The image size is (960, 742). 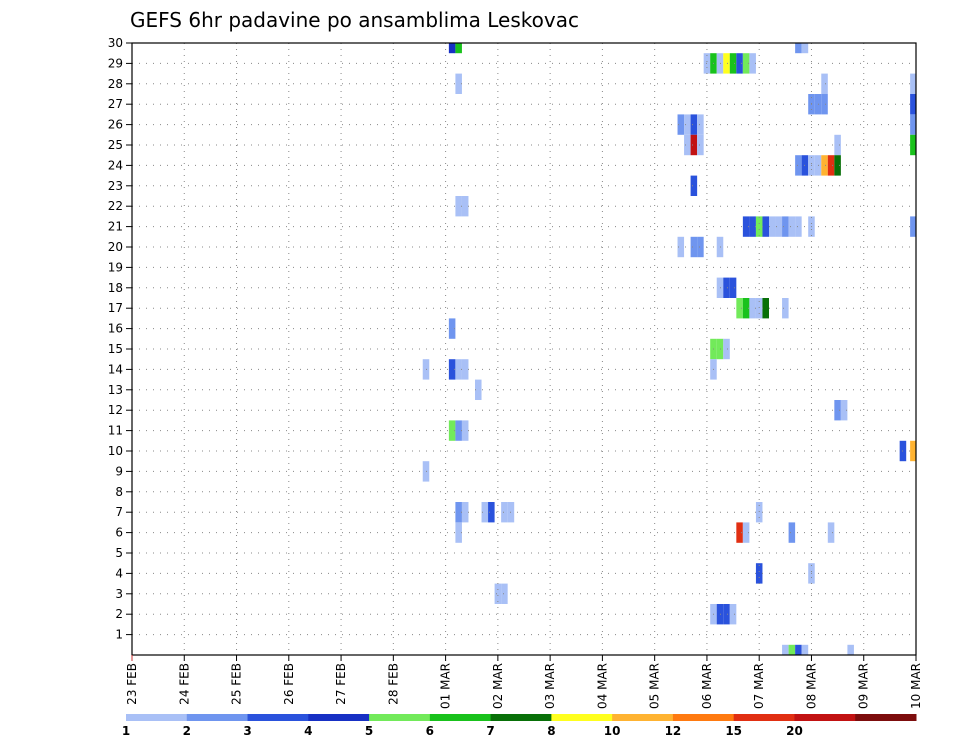 I want to click on x-tick-label: 09 MAR, so click(x=864, y=686).